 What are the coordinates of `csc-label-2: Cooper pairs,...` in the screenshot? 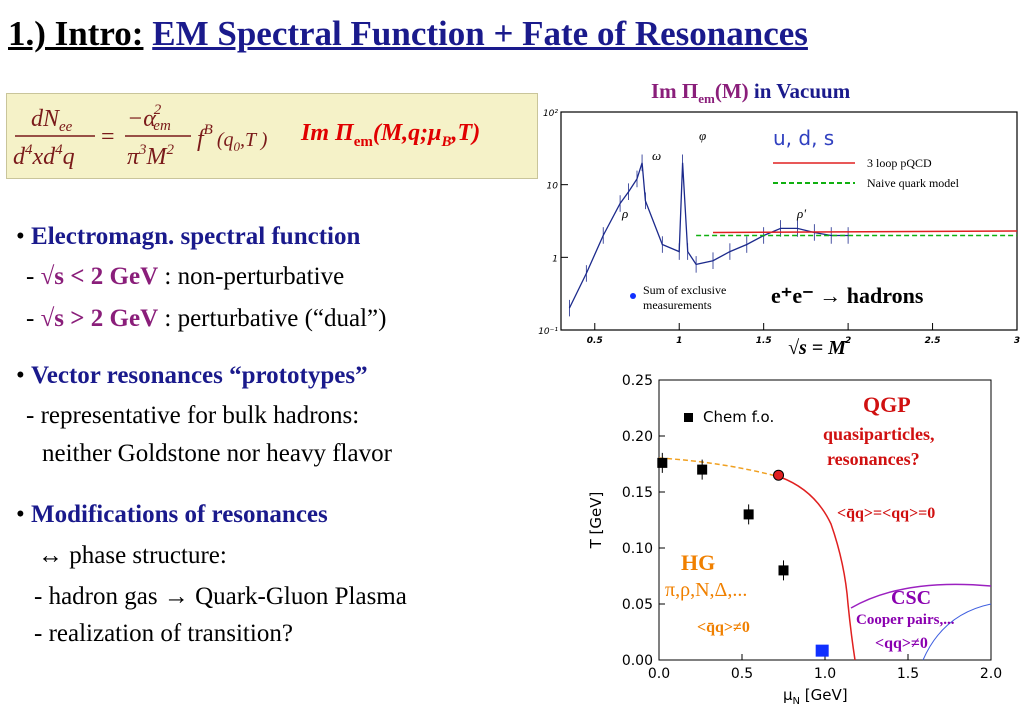 It's located at (905, 620).